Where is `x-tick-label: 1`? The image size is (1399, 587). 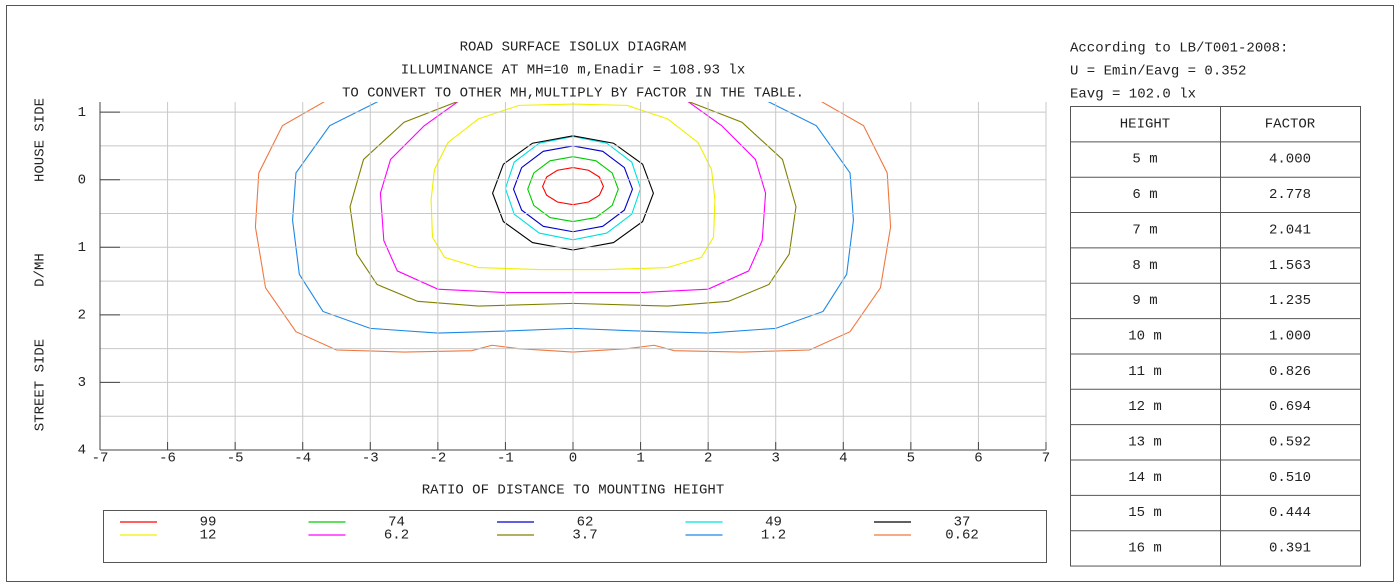 x-tick-label: 1 is located at coordinates (640, 459).